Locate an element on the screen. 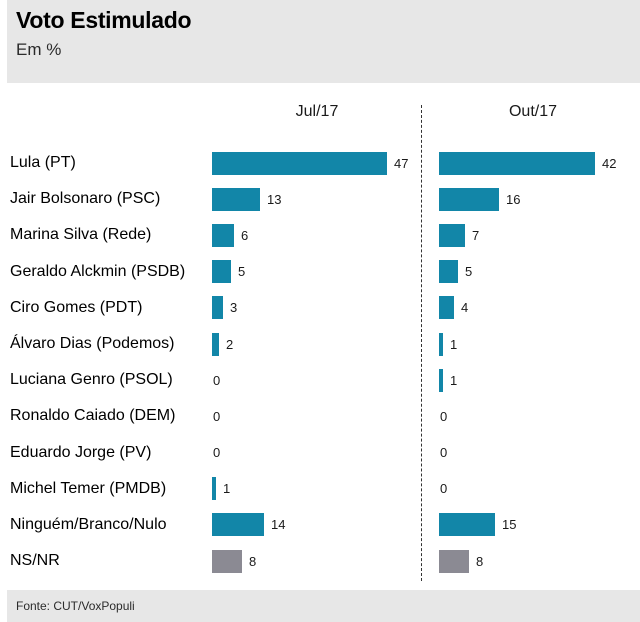 The width and height of the screenshot is (640, 622). bar-cell-jul17: 8 is located at coordinates (317, 561).